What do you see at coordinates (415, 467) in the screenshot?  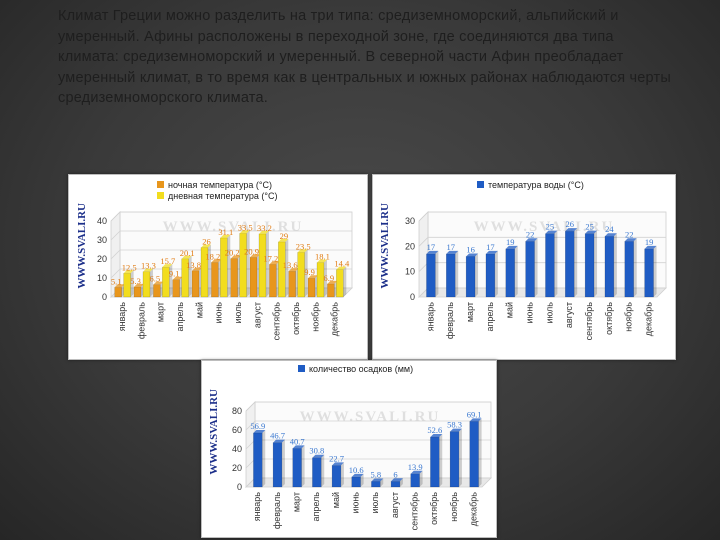 I see `data-label: 13.9` at bounding box center [415, 467].